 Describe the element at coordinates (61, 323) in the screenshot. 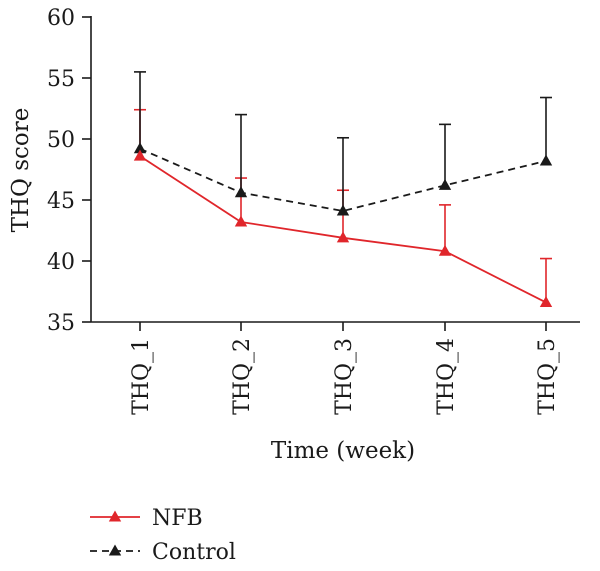

I see `y-tick-label: 35` at that location.